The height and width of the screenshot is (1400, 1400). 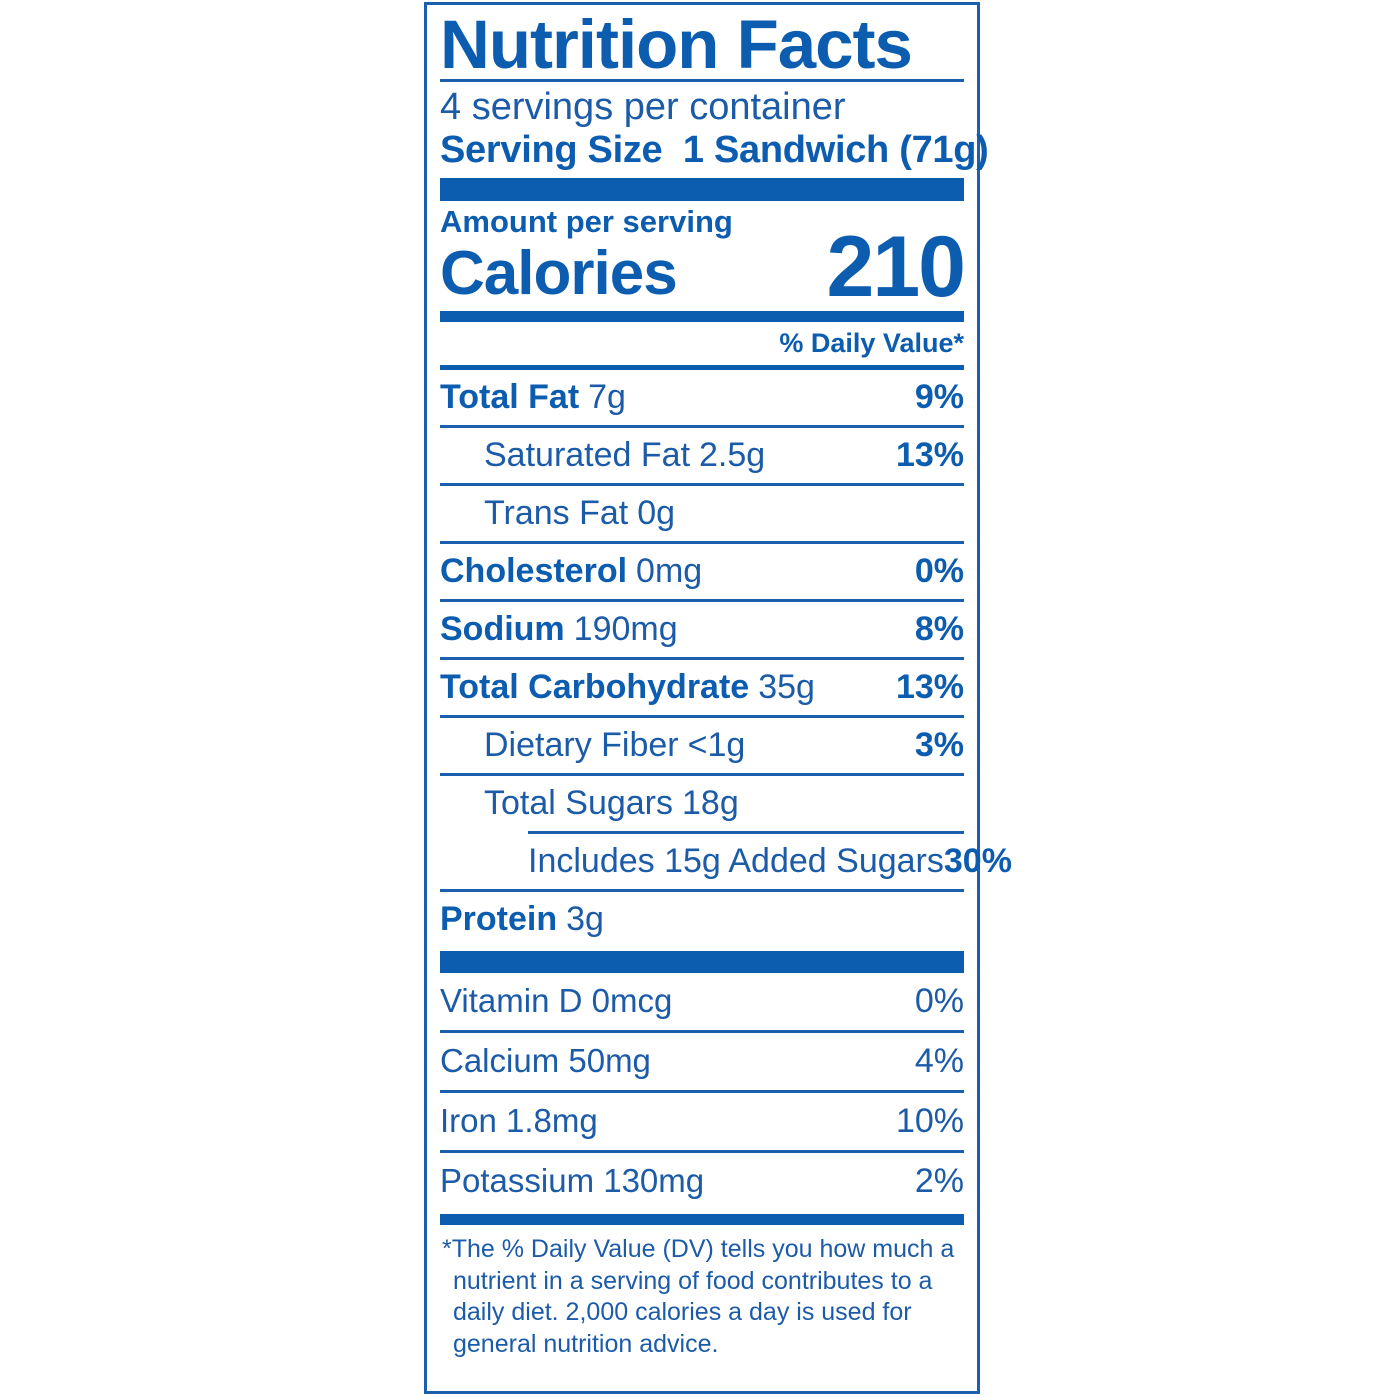 I want to click on nutrient-row-total-carbohydrate: Total Carbohydrate 35g 13%, so click(x=702, y=687).